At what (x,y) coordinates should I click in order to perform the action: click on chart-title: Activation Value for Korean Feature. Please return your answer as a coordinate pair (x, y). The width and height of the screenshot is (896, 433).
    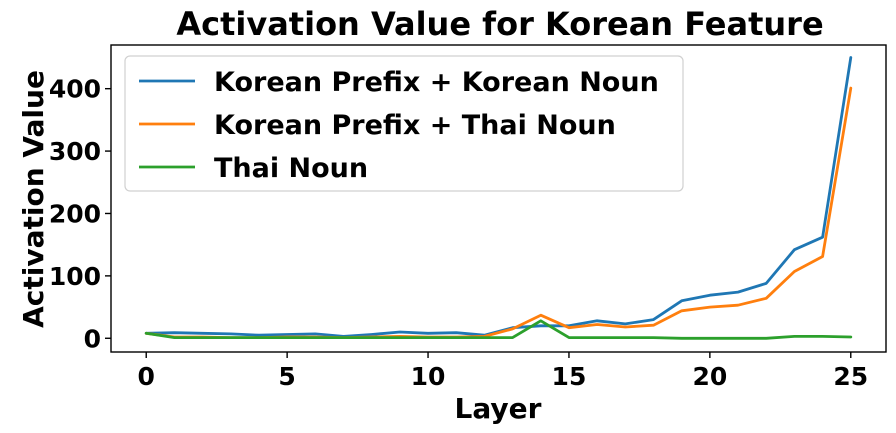
    Looking at the image, I should click on (499, 24).